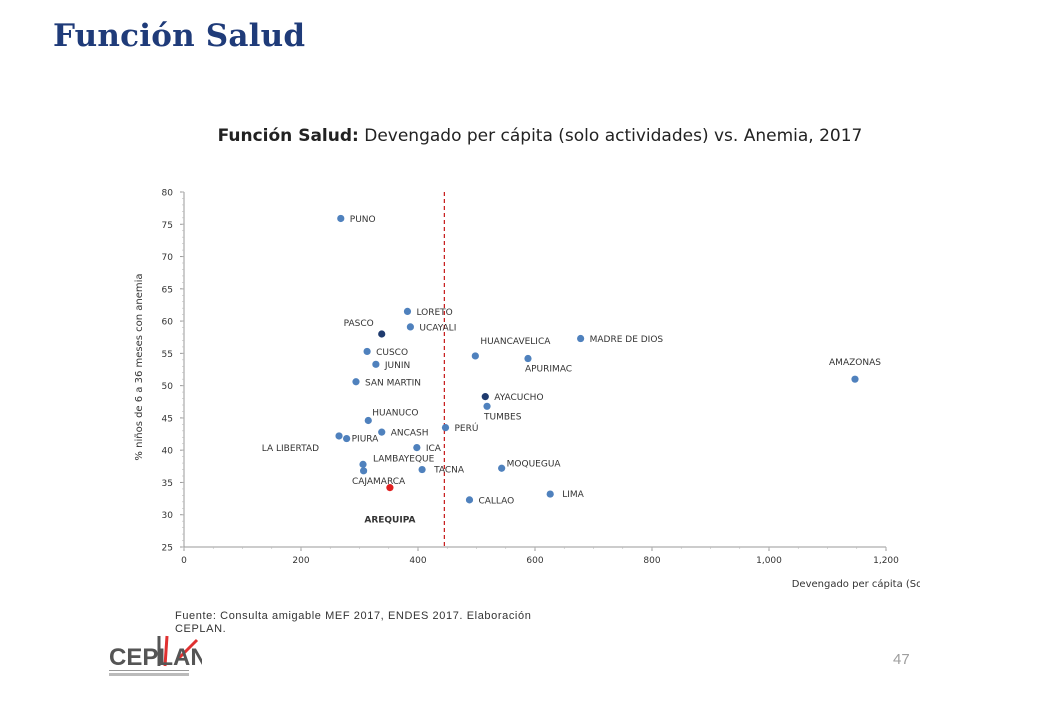  Describe the element at coordinates (404, 459) in the screenshot. I see `point-label: LAMBAYEQUE` at that location.